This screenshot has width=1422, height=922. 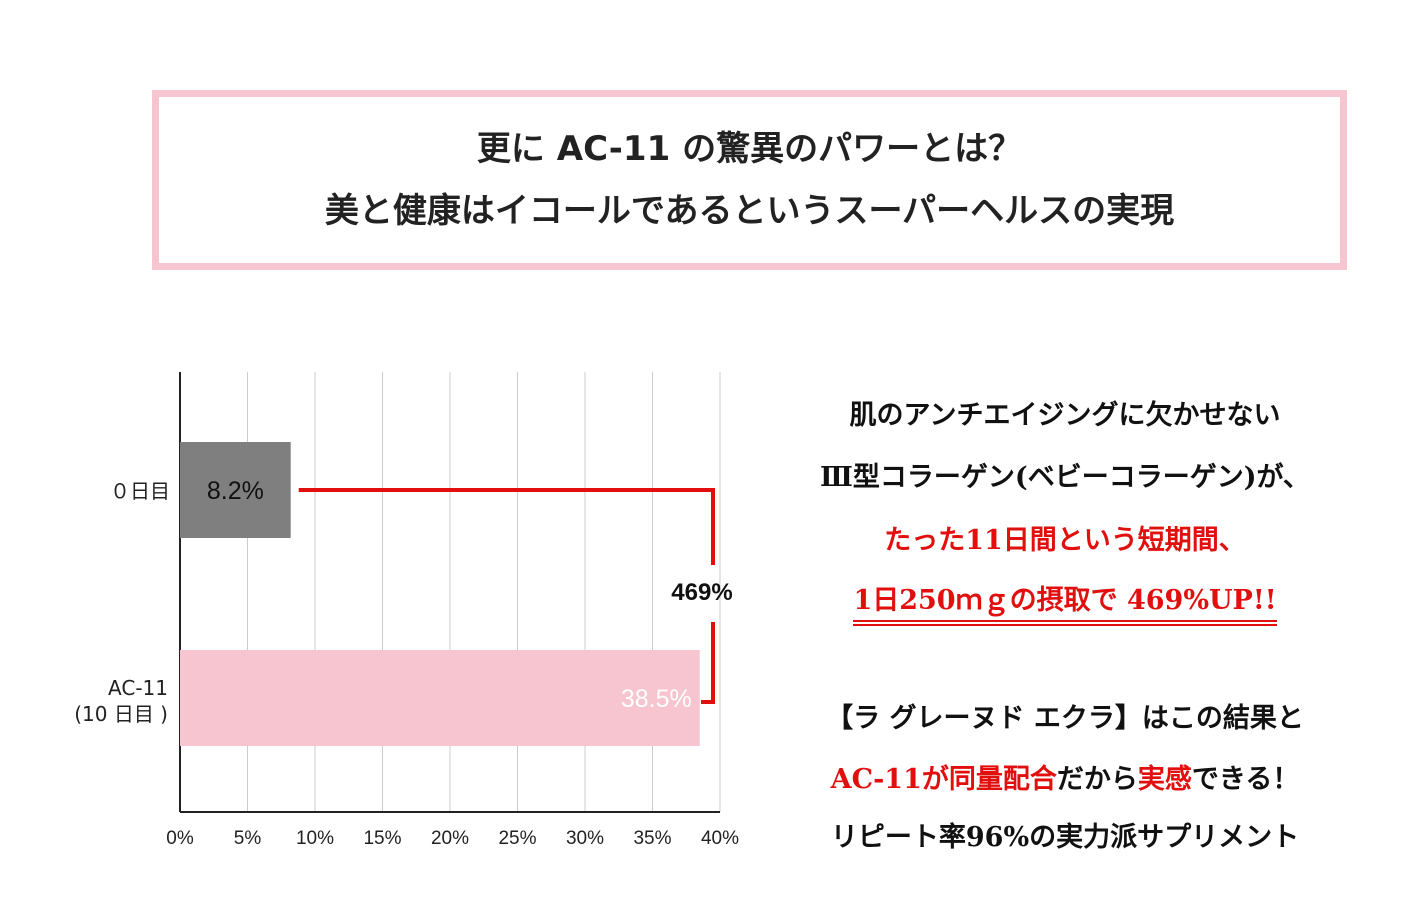 What do you see at coordinates (506, 526) in the screenshot?
I see `bracket-upper` at bounding box center [506, 526].